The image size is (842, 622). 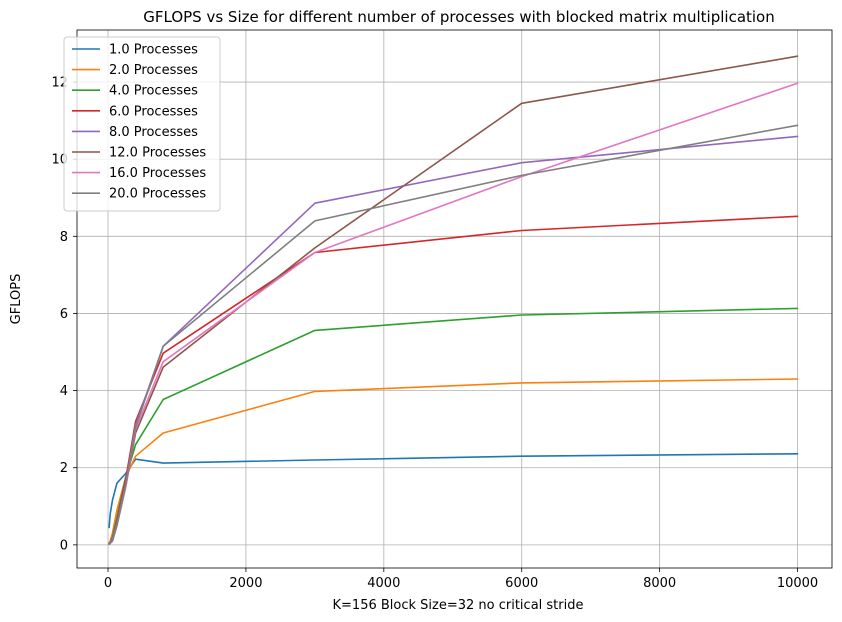 I want to click on x-tick-label: 10000, so click(x=797, y=583).